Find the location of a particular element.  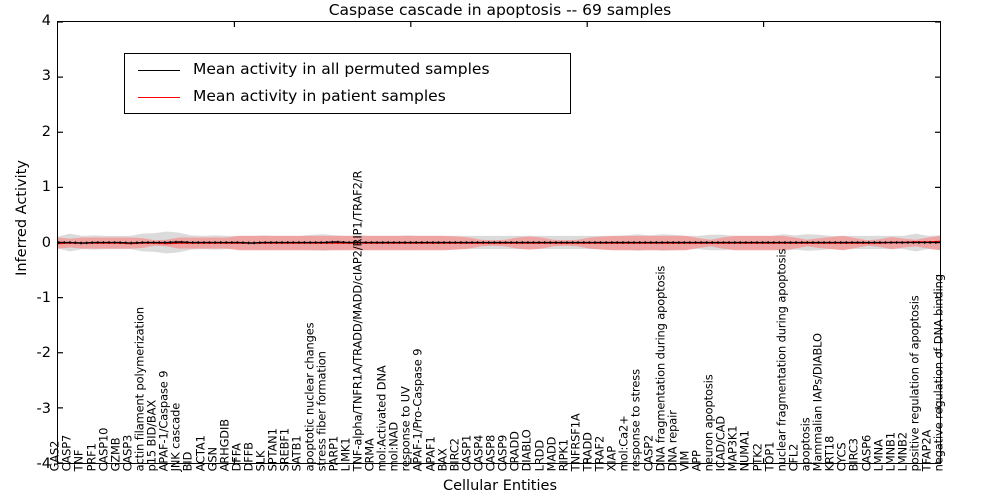

legend-label-permuted: Mean activity in all permuted samples is located at coordinates (341, 69).